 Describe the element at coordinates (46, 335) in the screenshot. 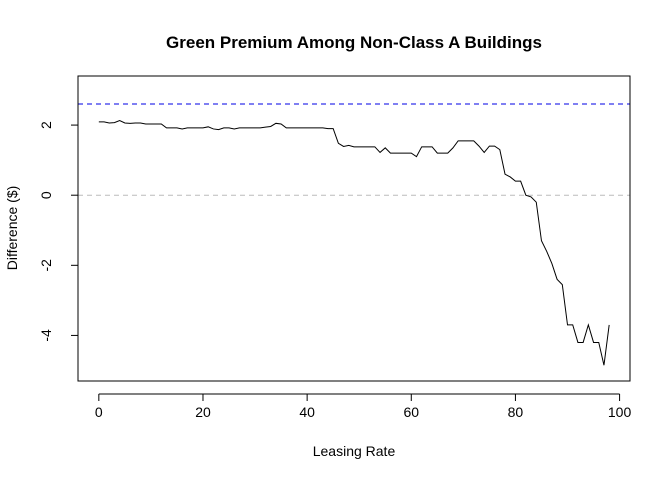

I see `y-tick-label: -4` at that location.